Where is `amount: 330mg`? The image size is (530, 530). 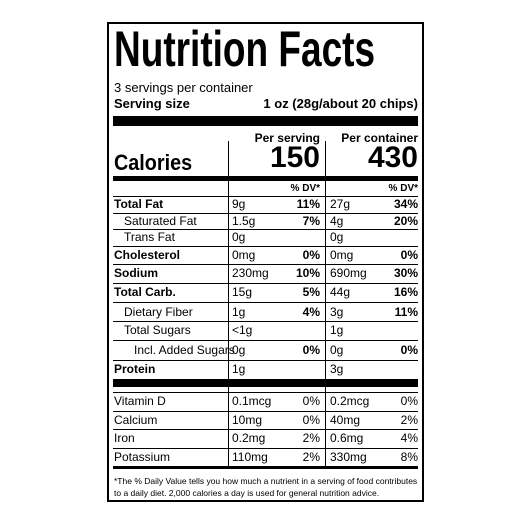
amount: 330mg is located at coordinates (348, 457).